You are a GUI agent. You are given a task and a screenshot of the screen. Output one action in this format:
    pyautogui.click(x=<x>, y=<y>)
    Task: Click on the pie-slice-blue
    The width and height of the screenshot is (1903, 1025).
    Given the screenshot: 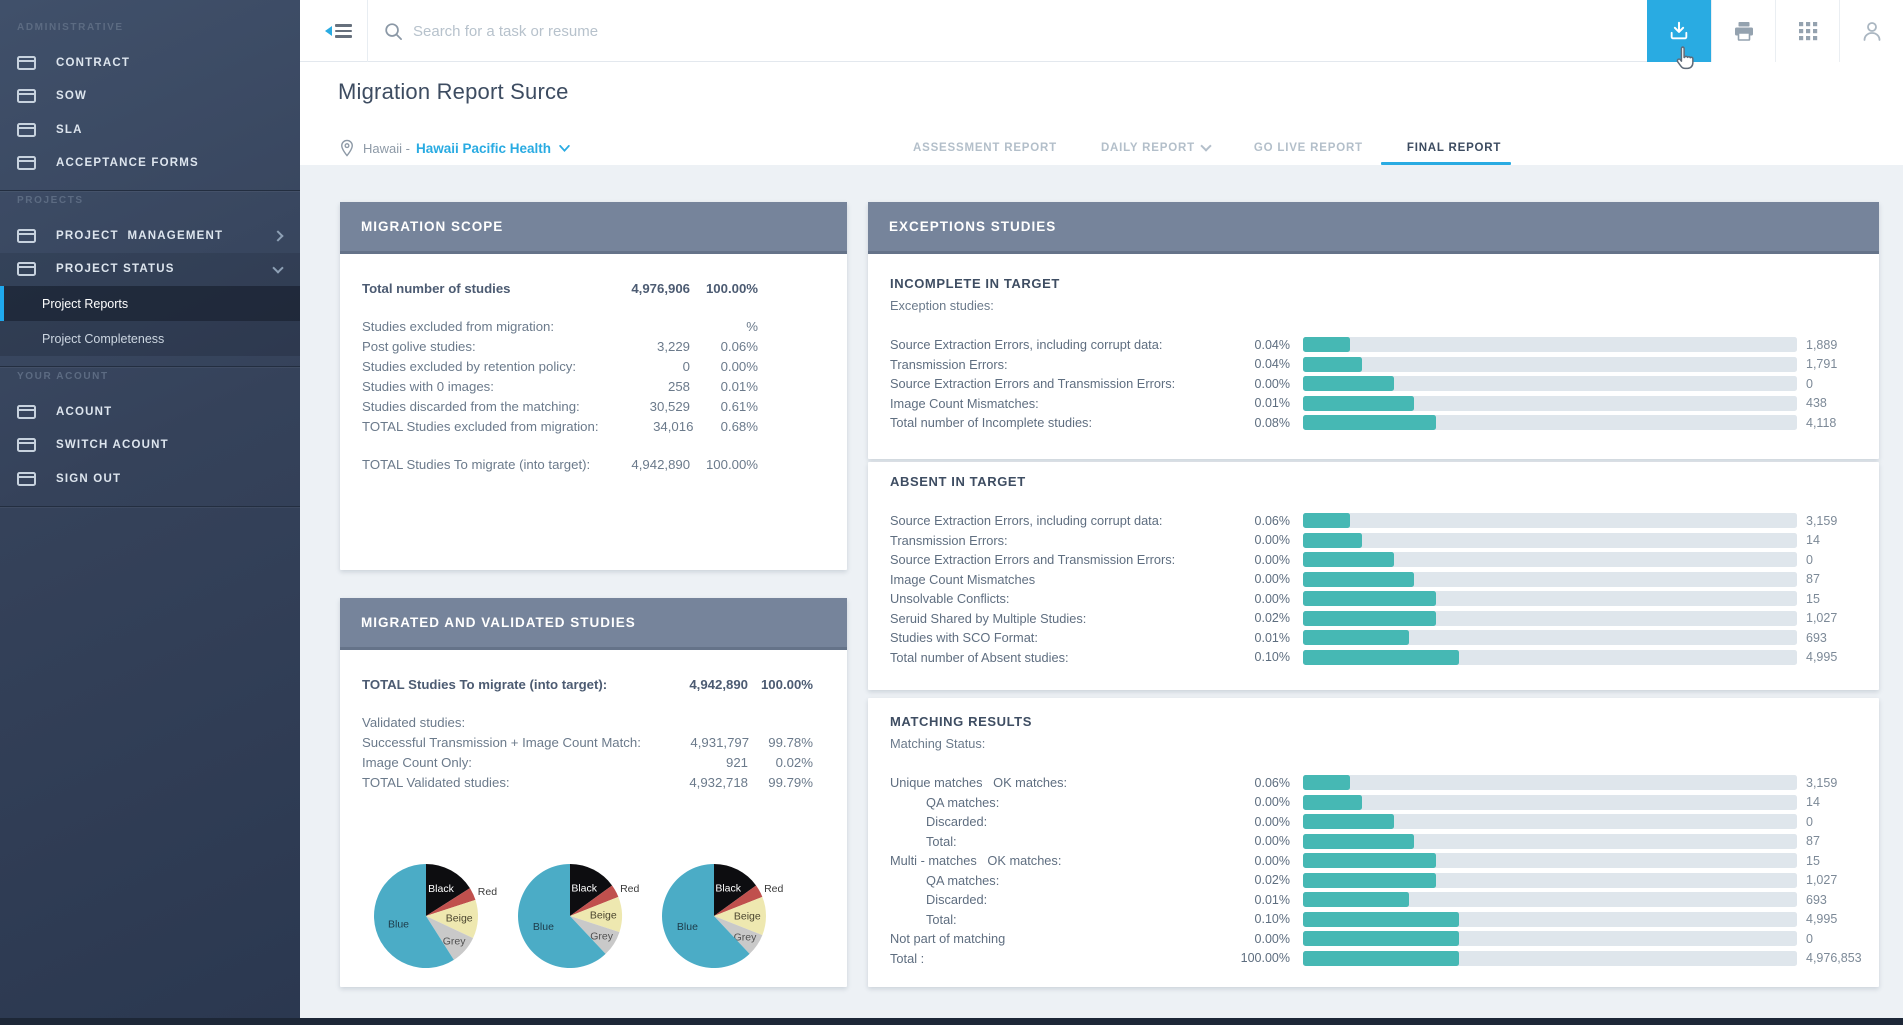 What is the action you would take?
    pyautogui.click(x=706, y=916)
    